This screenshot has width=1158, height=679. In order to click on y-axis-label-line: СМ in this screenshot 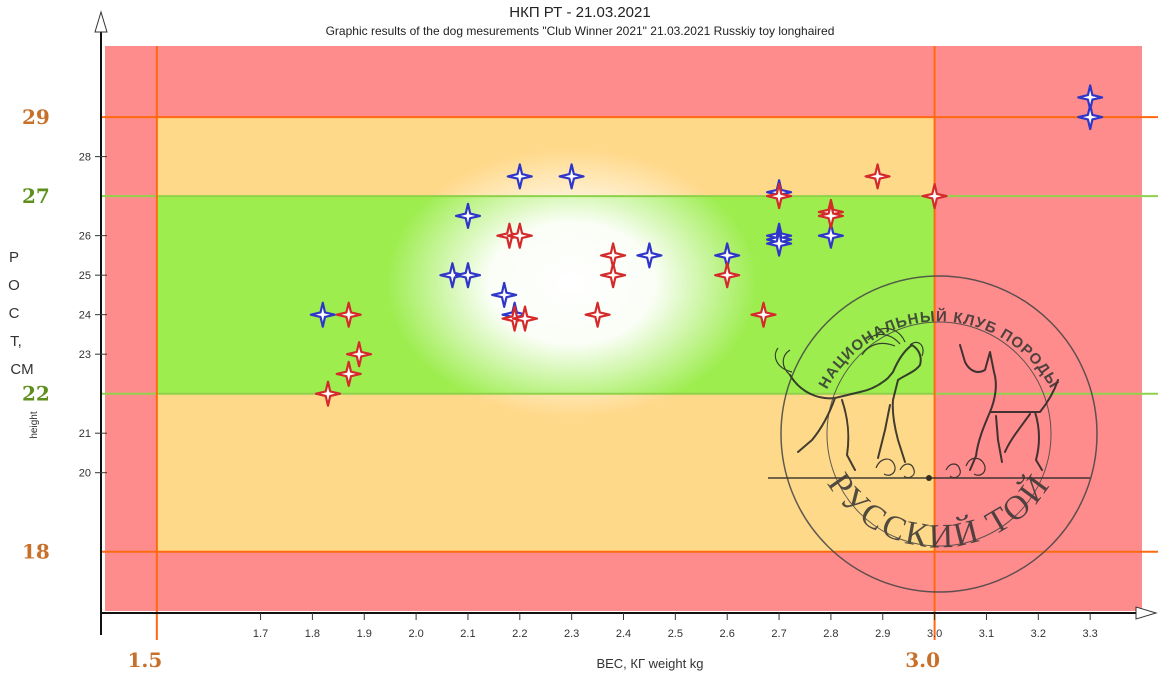, I will do `click(21, 369)`.